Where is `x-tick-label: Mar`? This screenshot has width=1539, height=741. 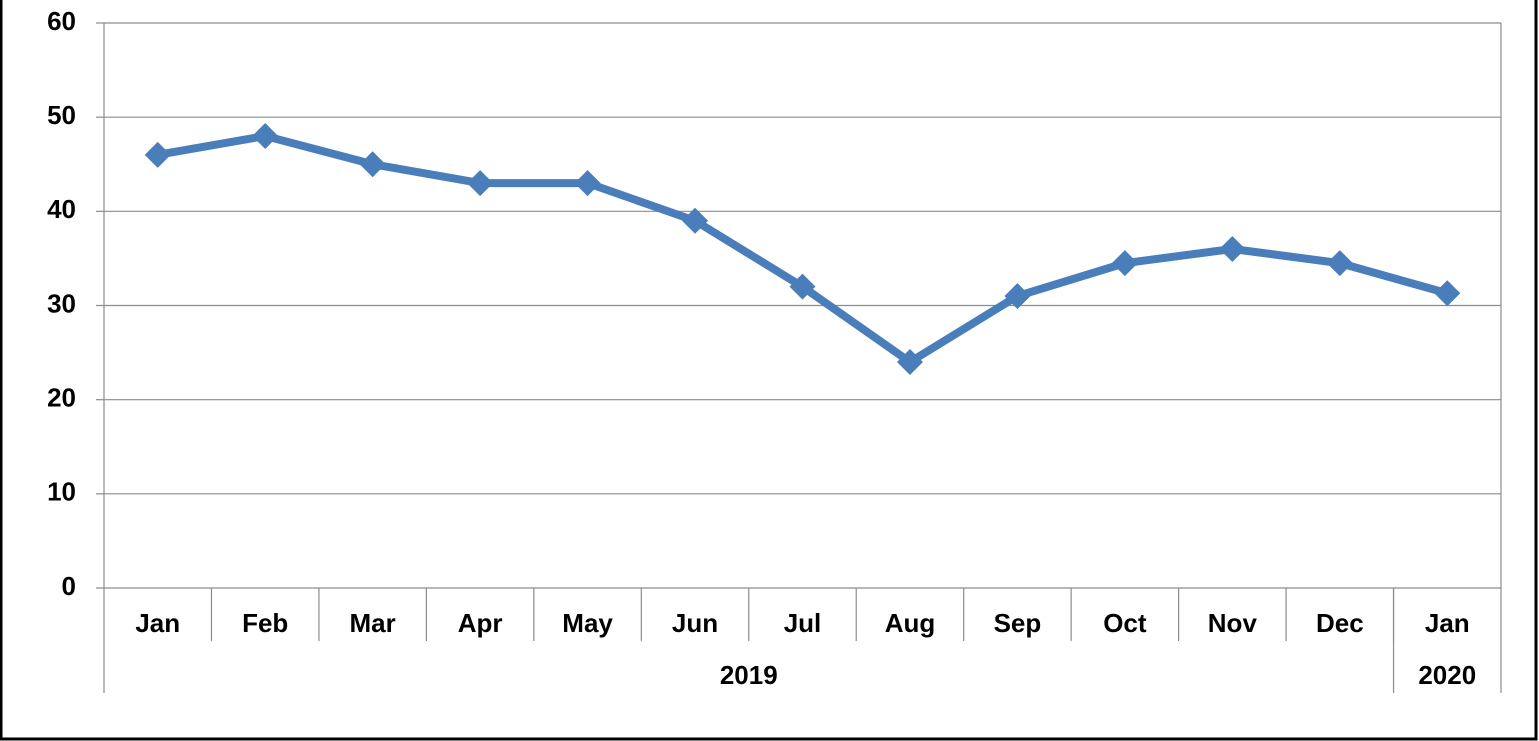 x-tick-label: Mar is located at coordinates (373, 623).